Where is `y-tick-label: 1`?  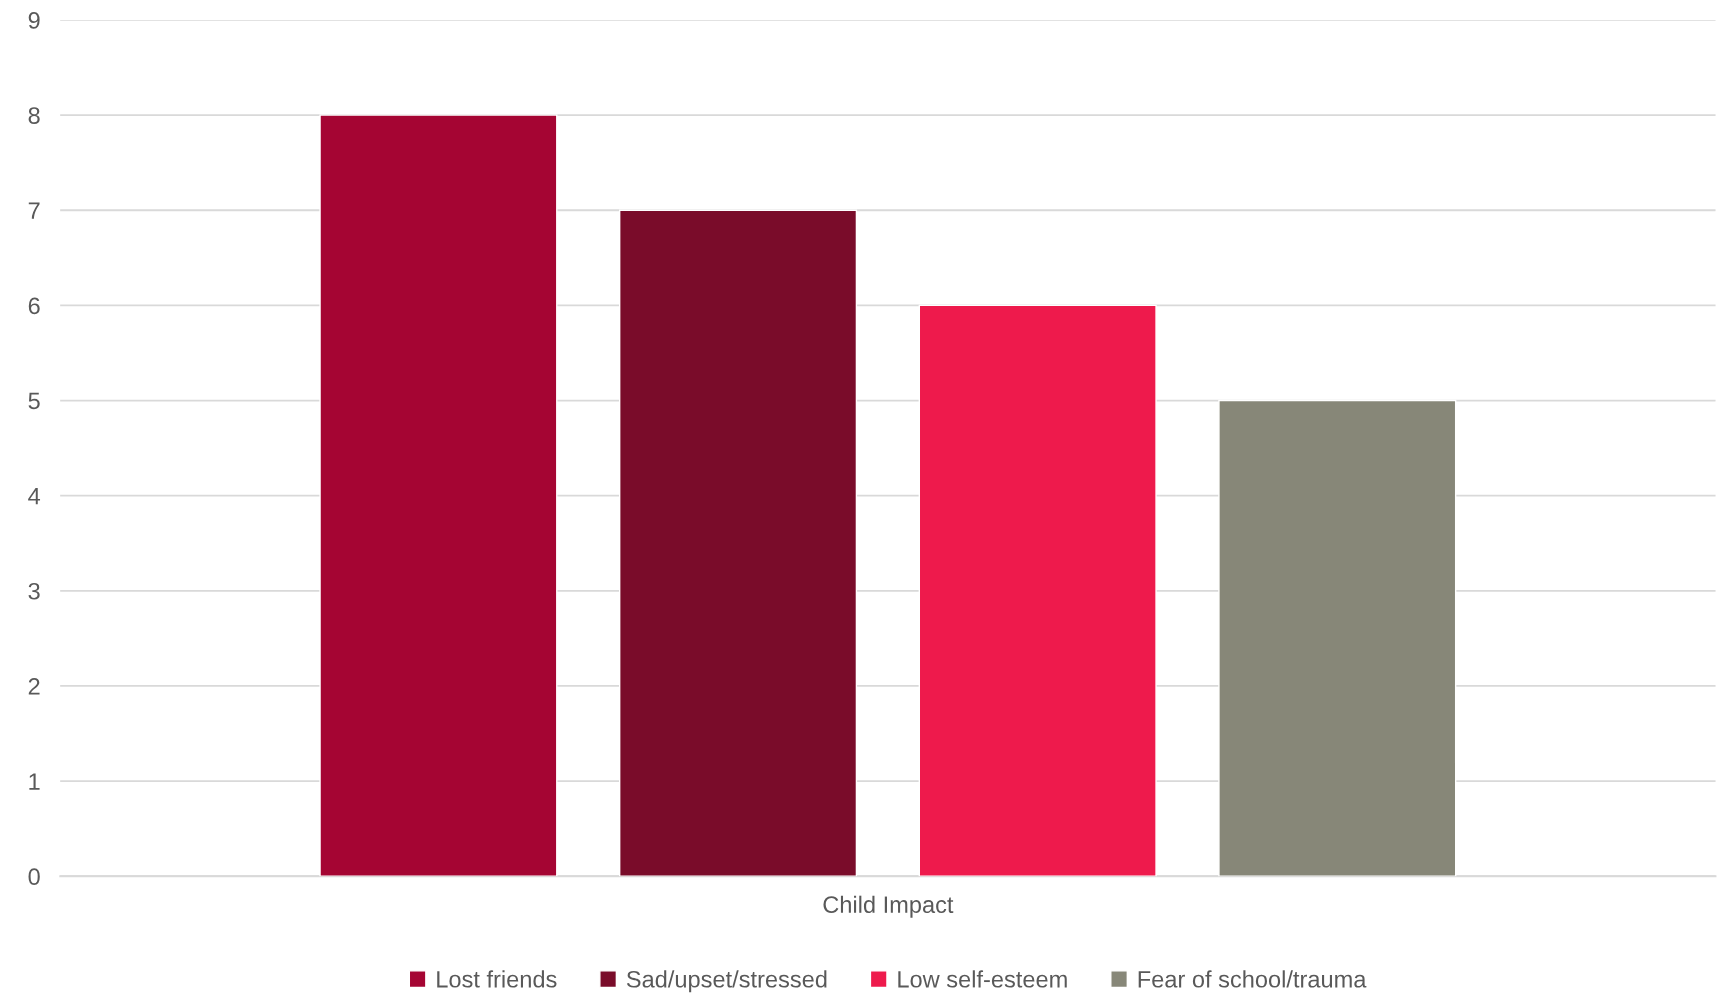 y-tick-label: 1 is located at coordinates (34, 781).